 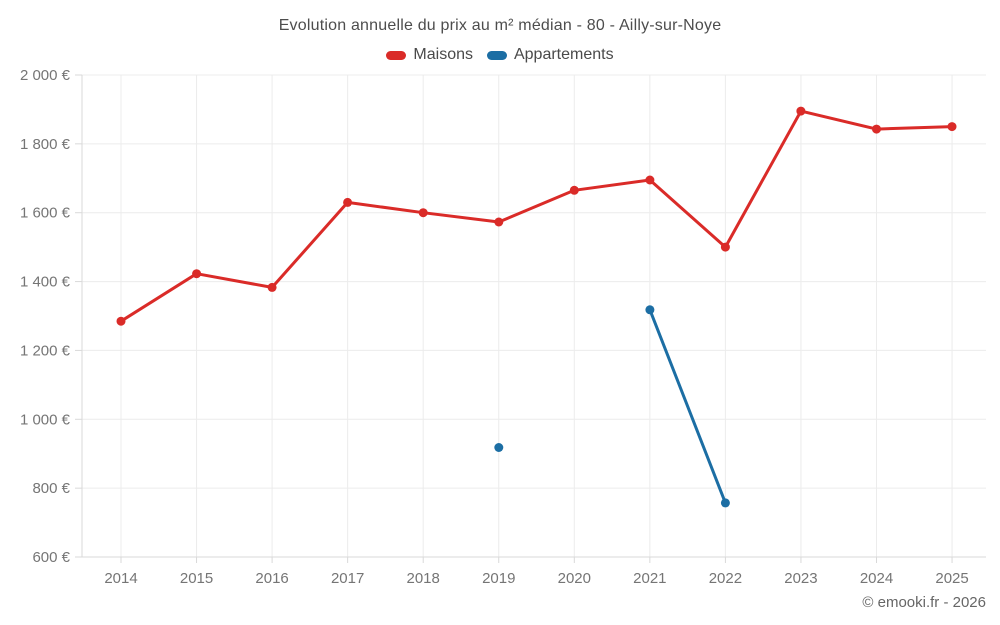 What do you see at coordinates (51, 557) in the screenshot?
I see `y-tick-label: 600 €` at bounding box center [51, 557].